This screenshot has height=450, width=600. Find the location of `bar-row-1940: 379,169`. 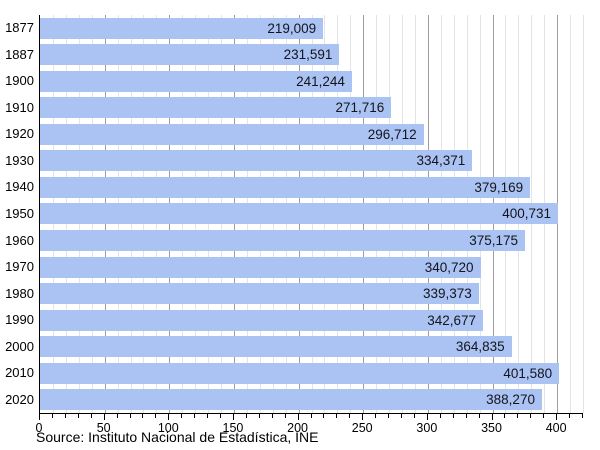

bar-row-1940: 379,169 is located at coordinates (311, 187).